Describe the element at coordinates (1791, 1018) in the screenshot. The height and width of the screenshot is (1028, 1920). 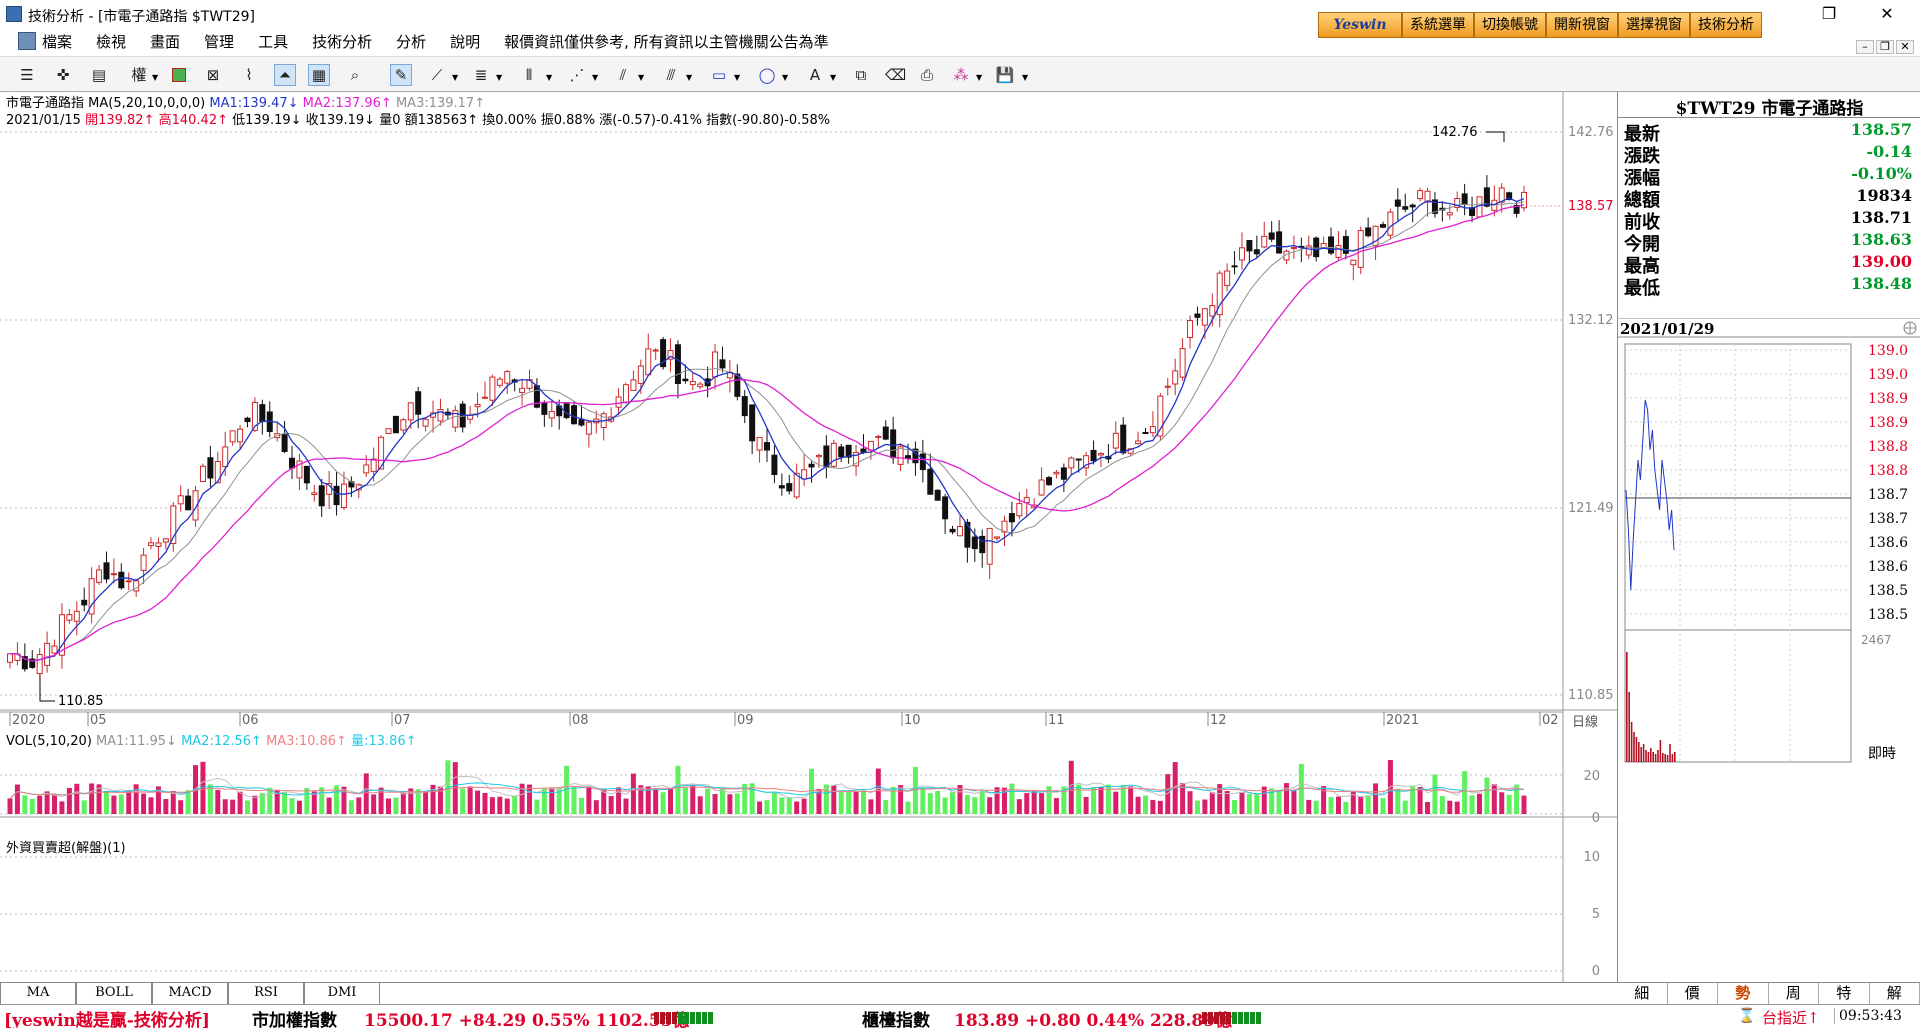
I see `futures-tip: 台指近↑` at that location.